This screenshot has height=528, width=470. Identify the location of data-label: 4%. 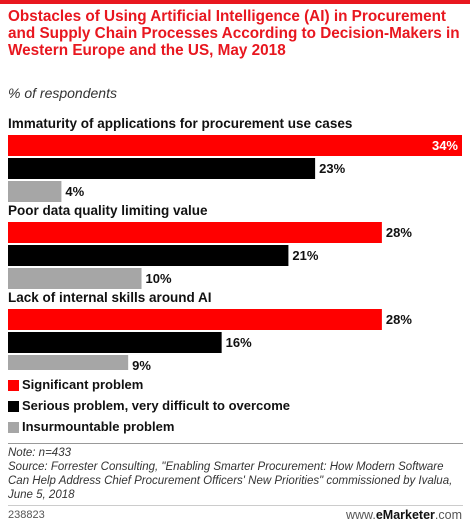
(74, 191).